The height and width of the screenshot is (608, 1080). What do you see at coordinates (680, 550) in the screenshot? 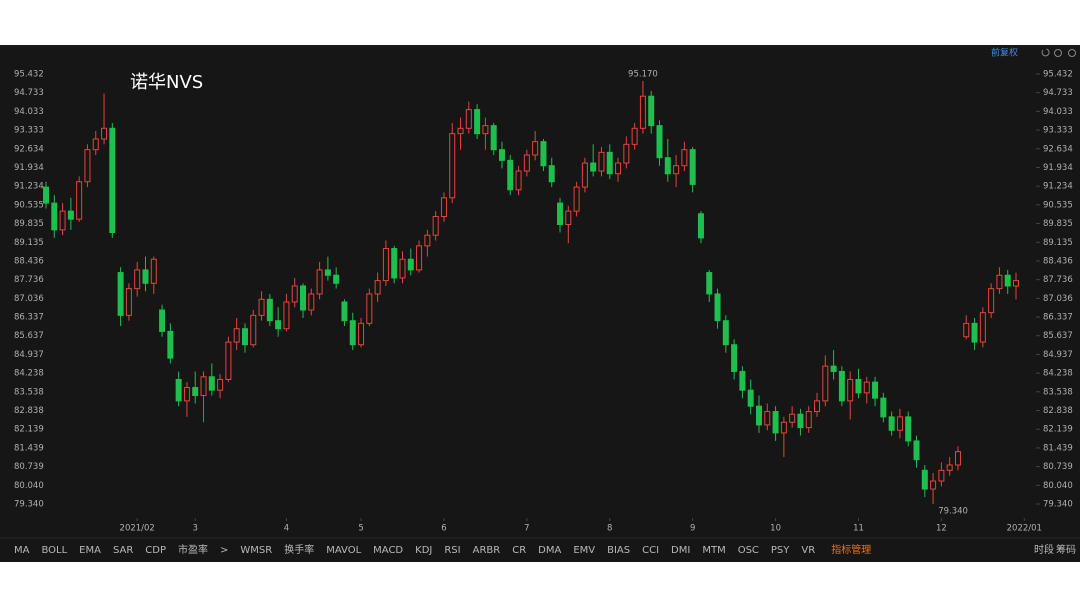
I see `indicator-tab: DMI` at bounding box center [680, 550].